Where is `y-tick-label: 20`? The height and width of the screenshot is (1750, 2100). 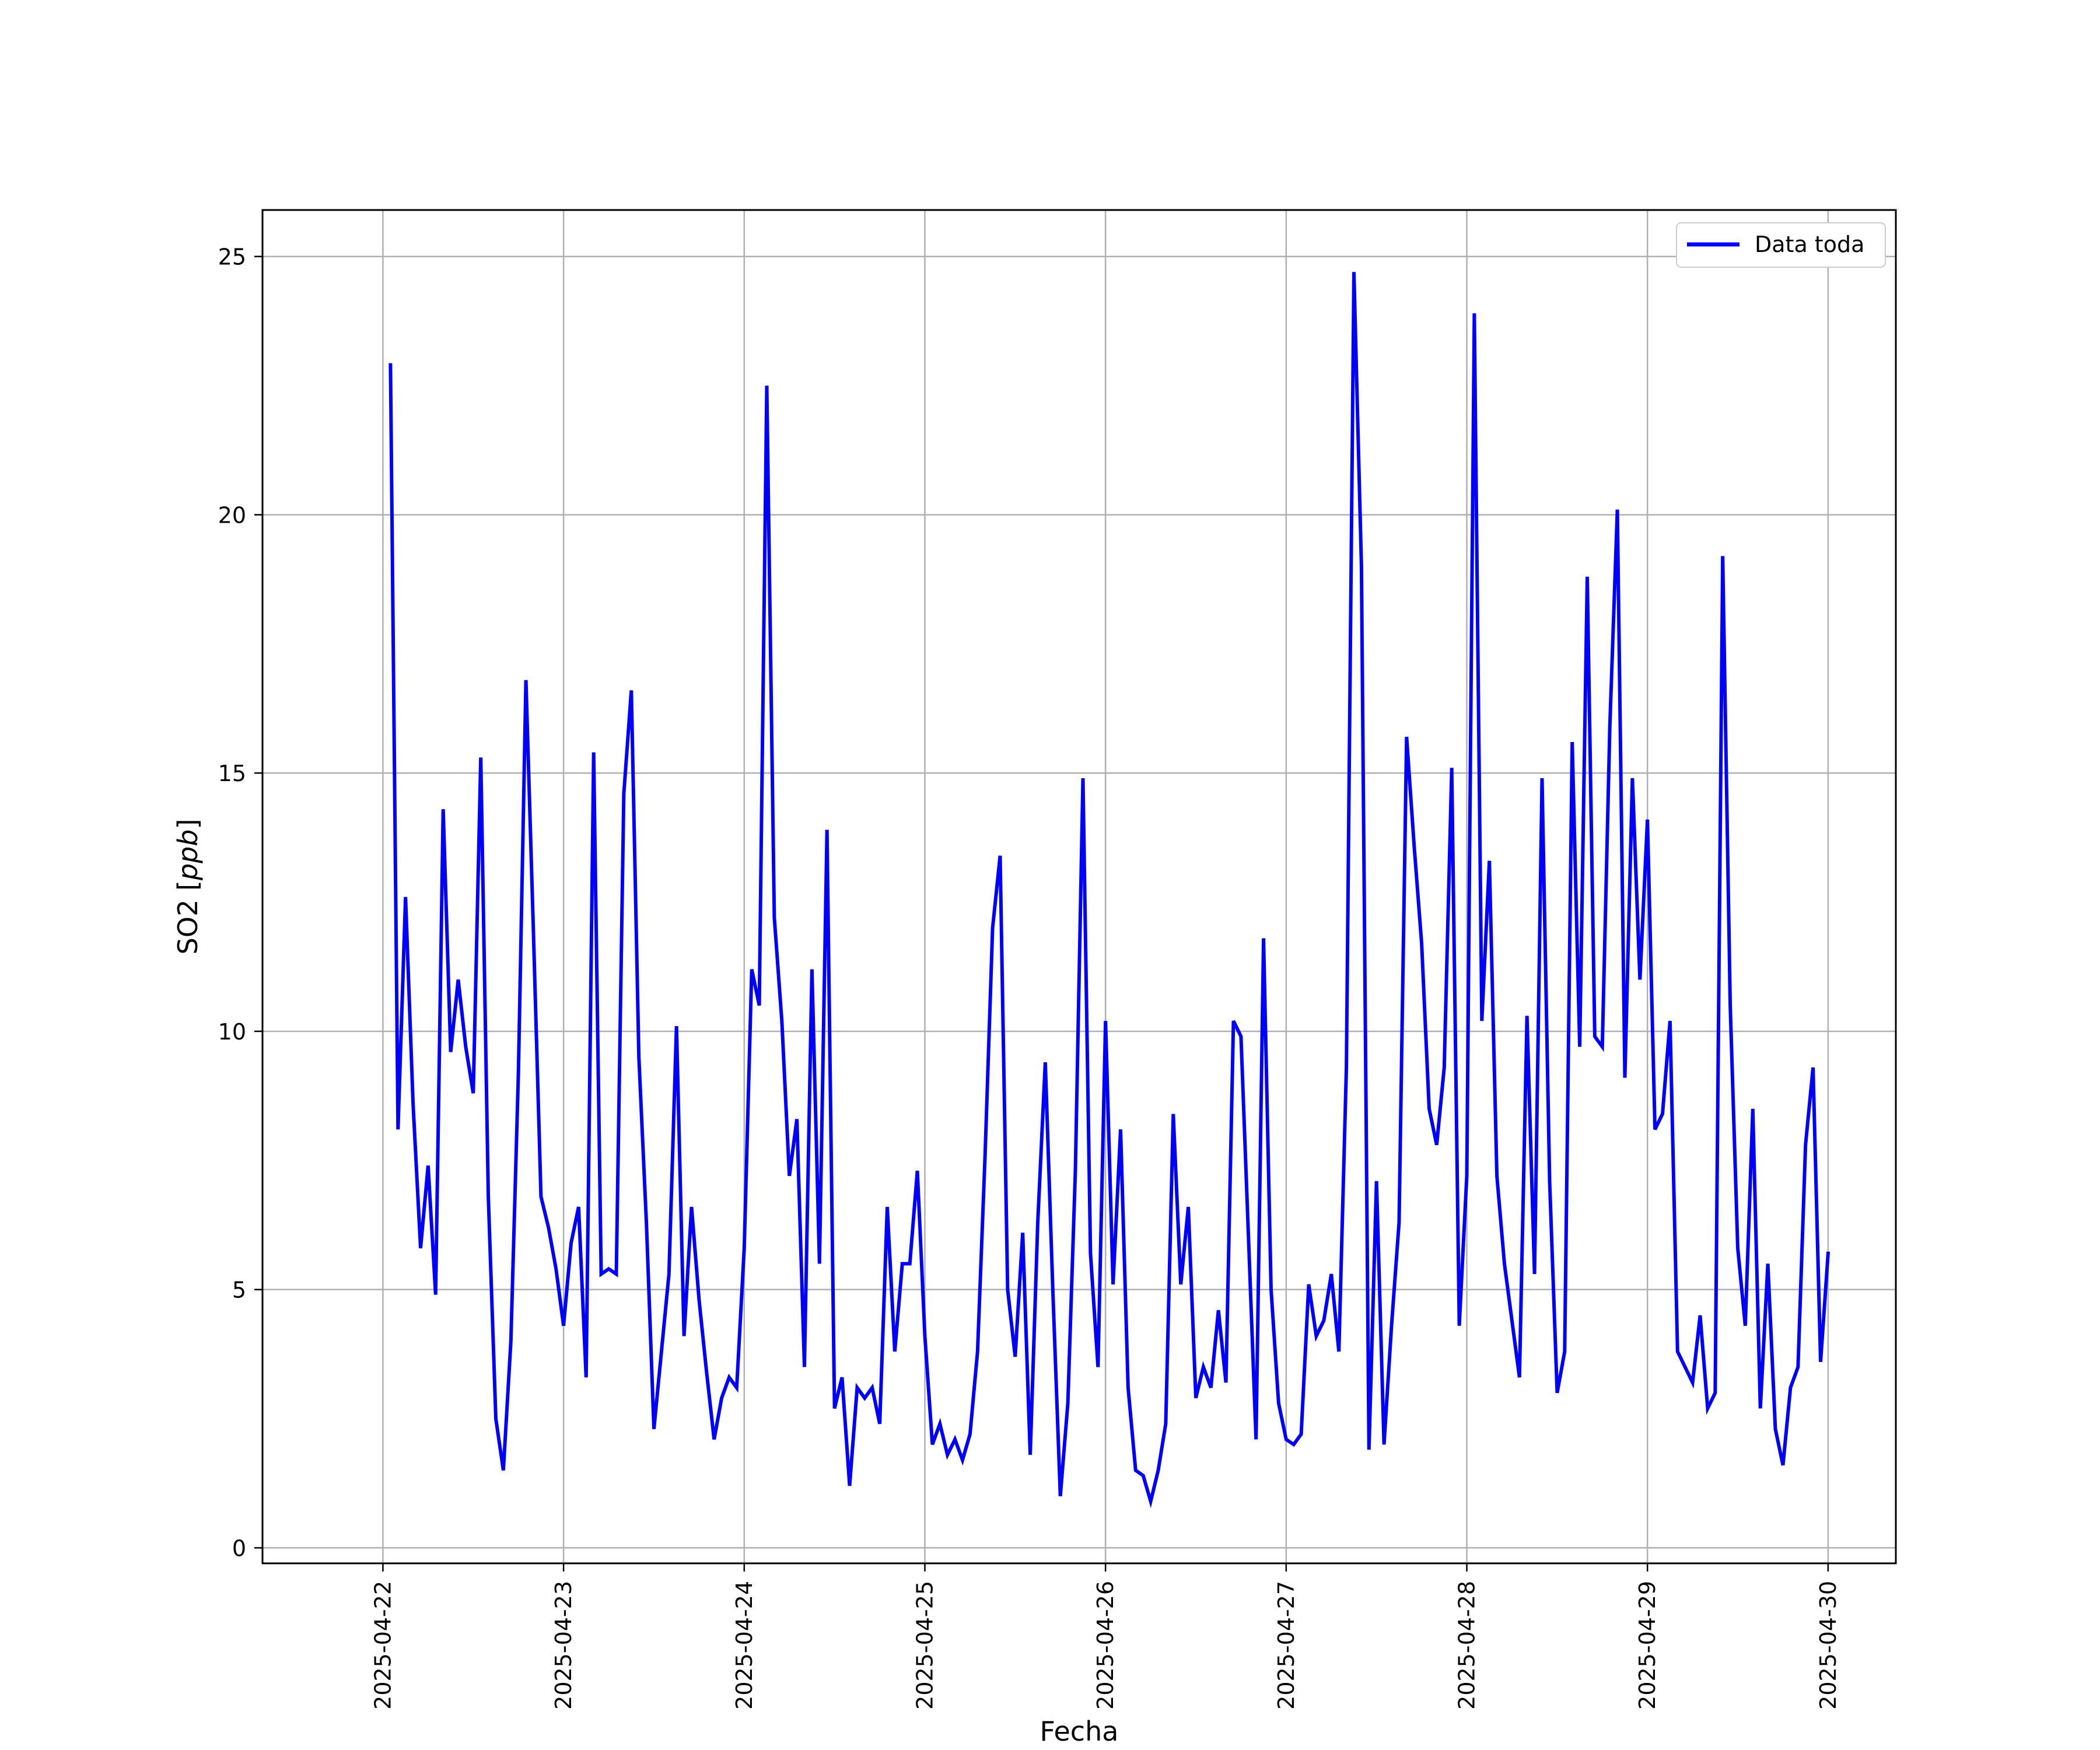 y-tick-label: 20 is located at coordinates (232, 515).